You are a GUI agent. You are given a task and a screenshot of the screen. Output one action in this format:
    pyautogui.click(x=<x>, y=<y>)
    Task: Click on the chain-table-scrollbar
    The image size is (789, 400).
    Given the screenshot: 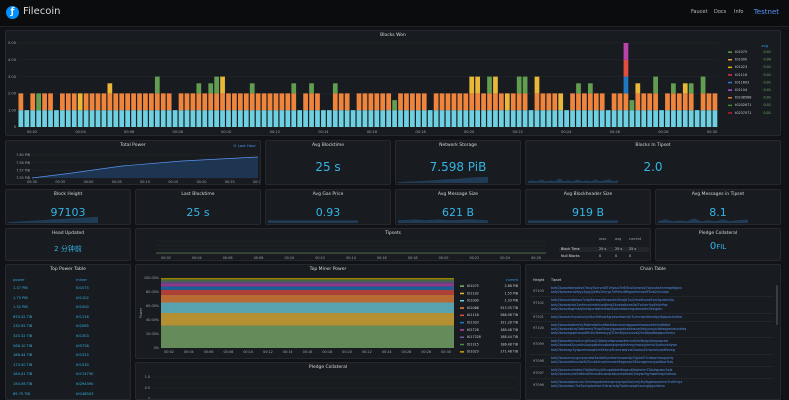 What is the action you would take?
    pyautogui.click(x=777, y=305)
    